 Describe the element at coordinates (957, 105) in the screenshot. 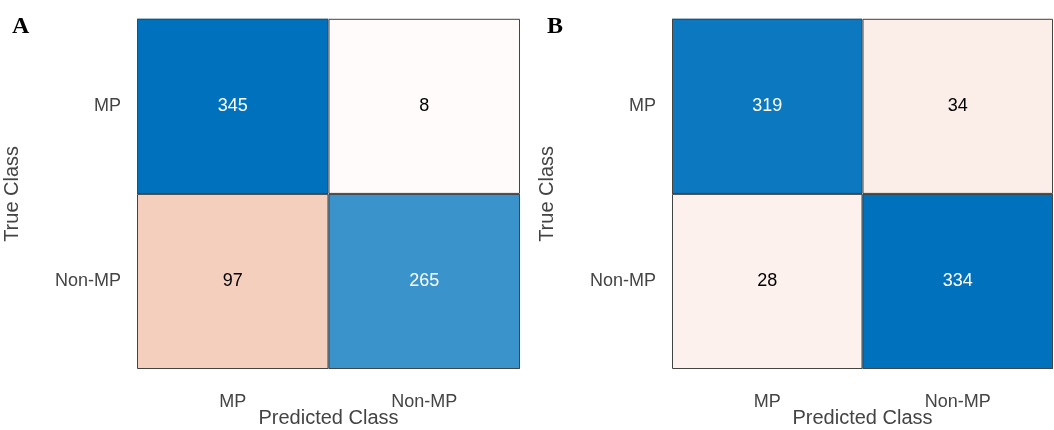

I see `data-label: 34` at that location.